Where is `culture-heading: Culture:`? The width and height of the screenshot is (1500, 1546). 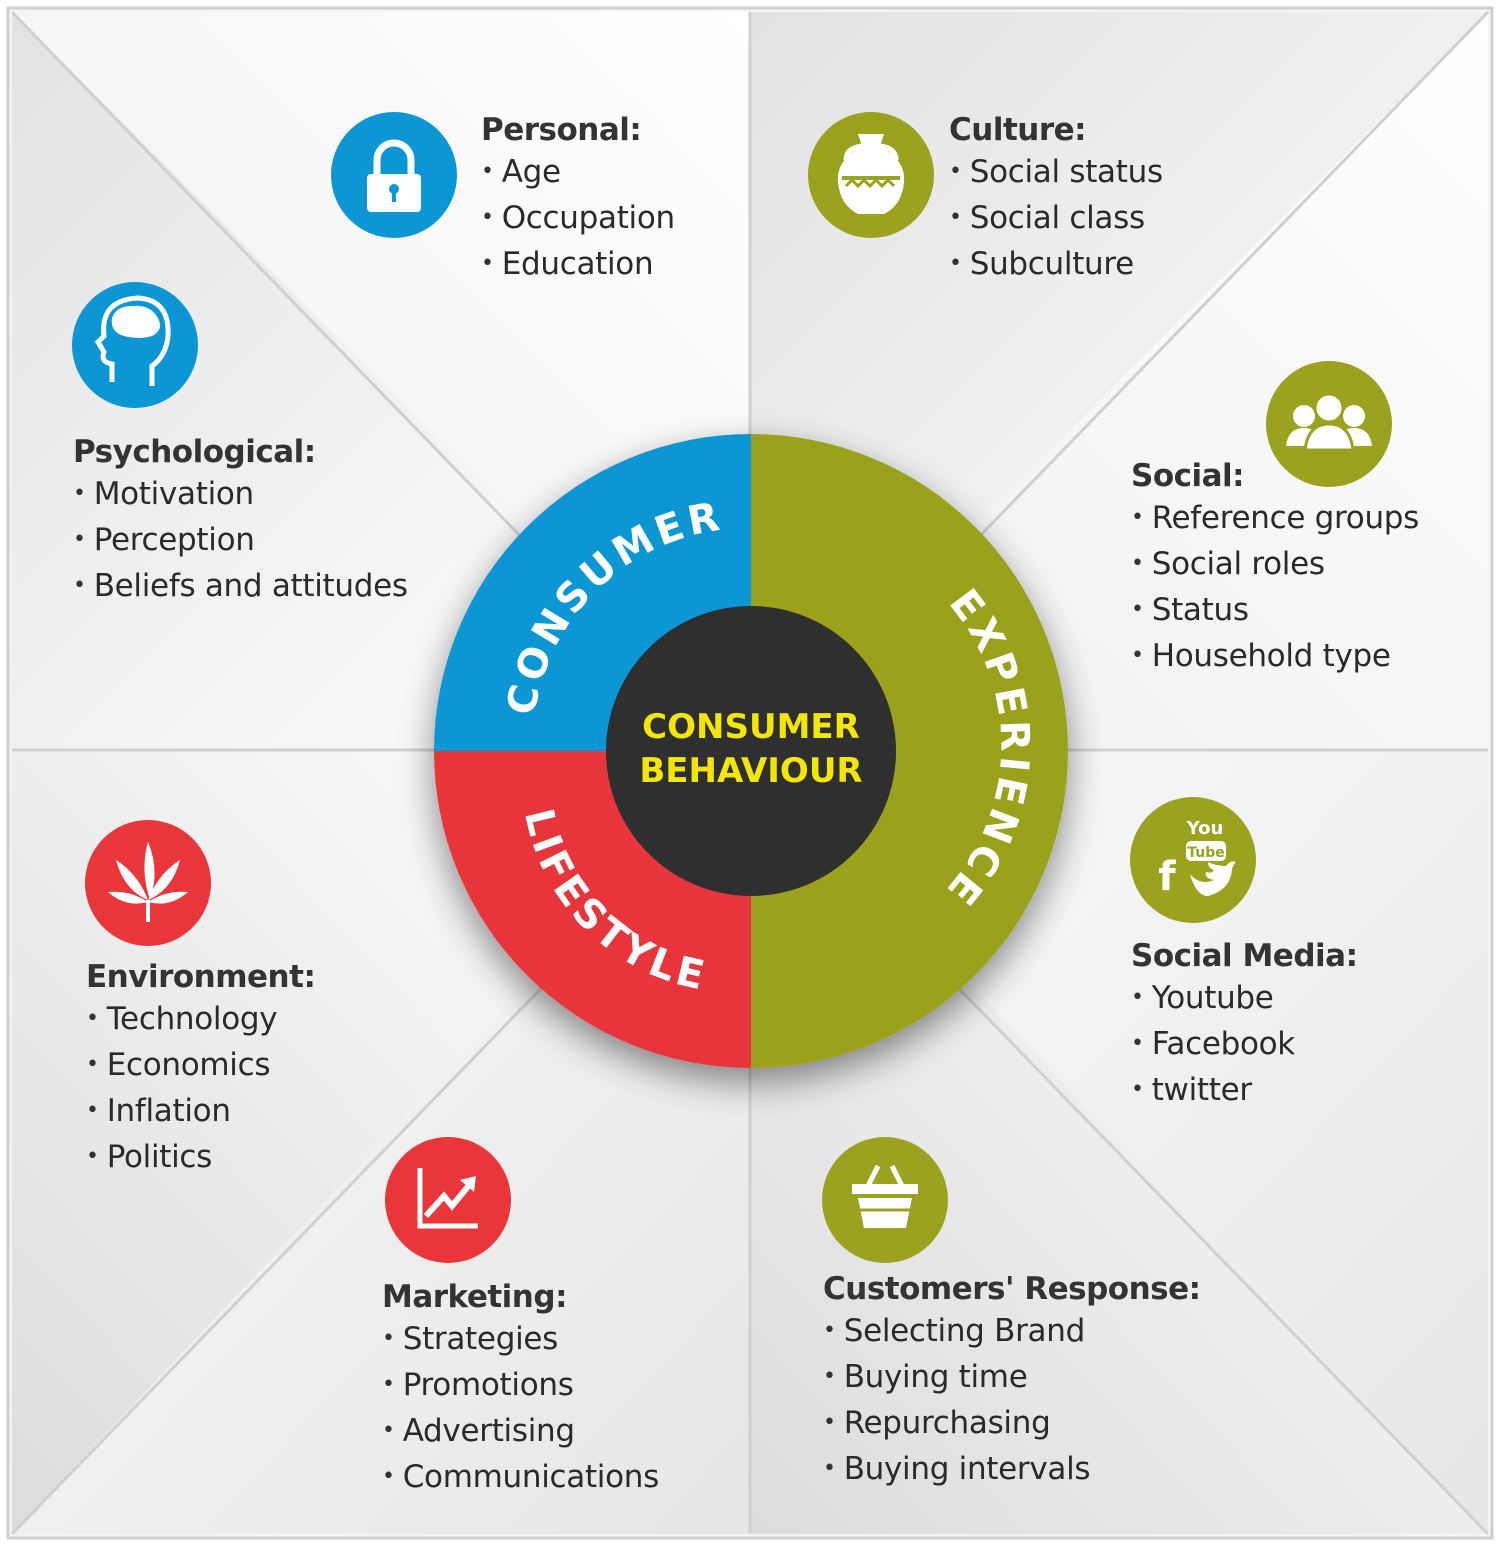
culture-heading: Culture: is located at coordinates (1018, 130).